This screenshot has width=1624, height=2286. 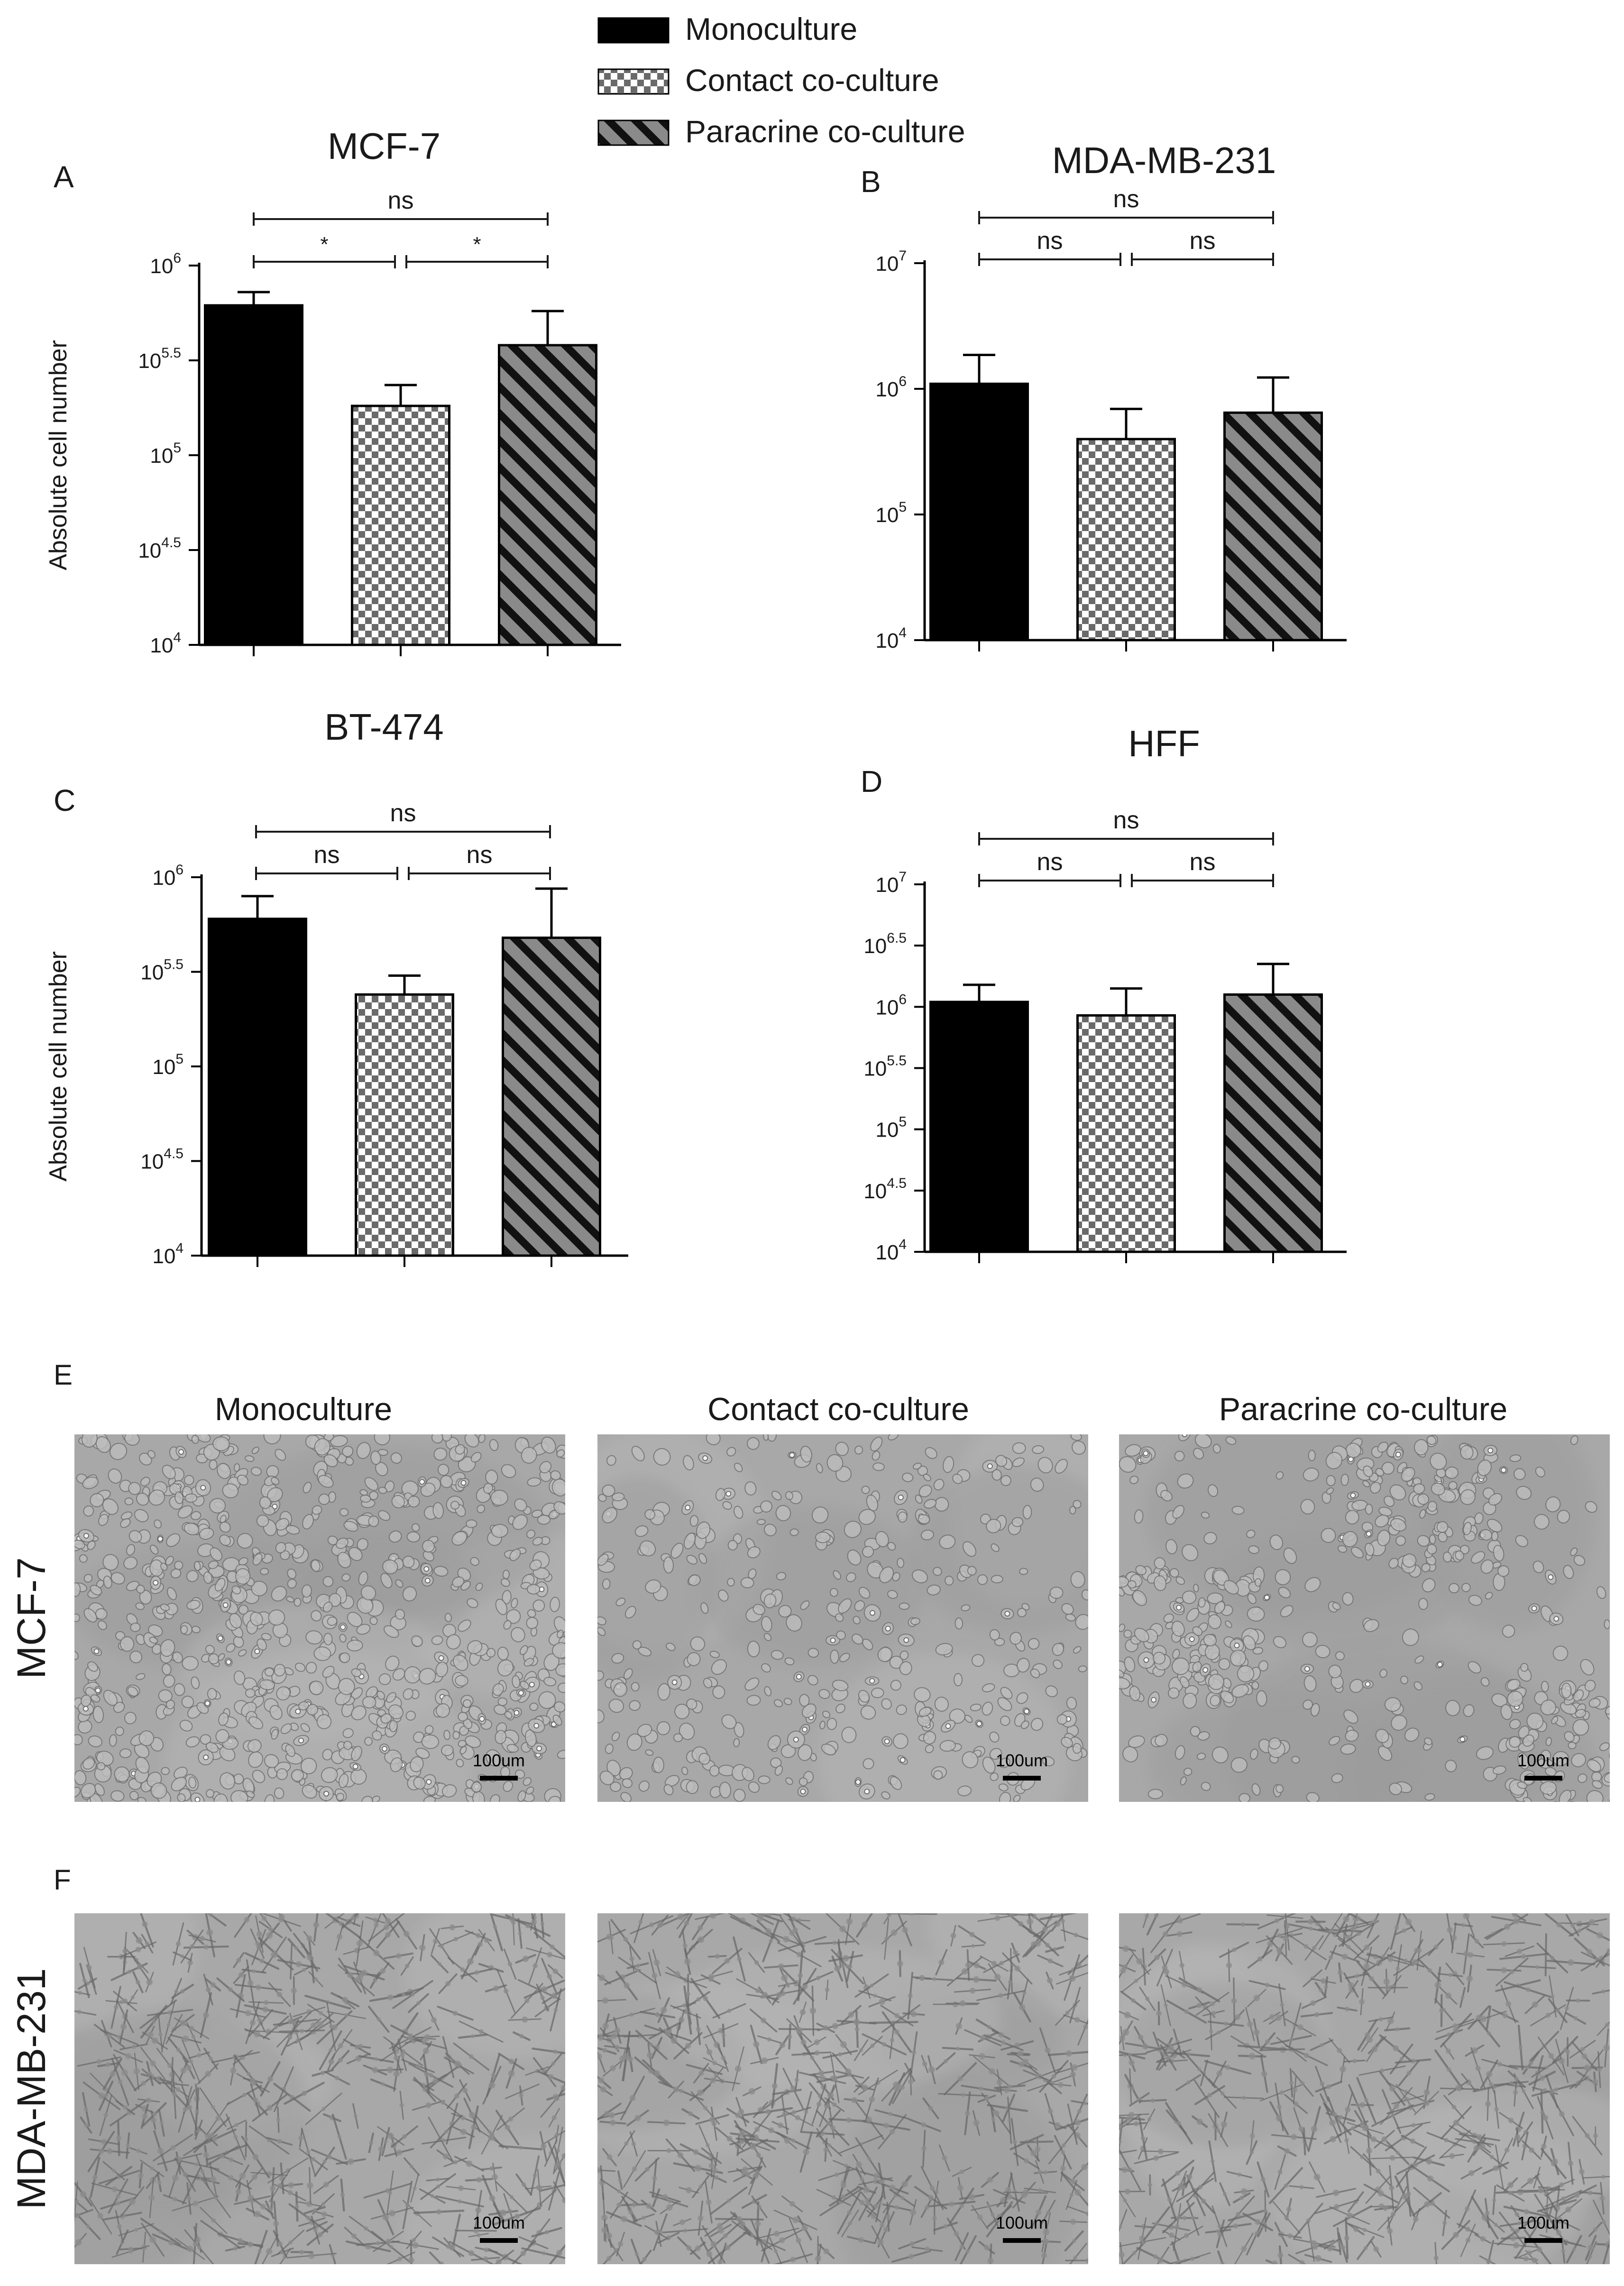 I want to click on legend-swatch-contact-co-culture, so click(x=633, y=81).